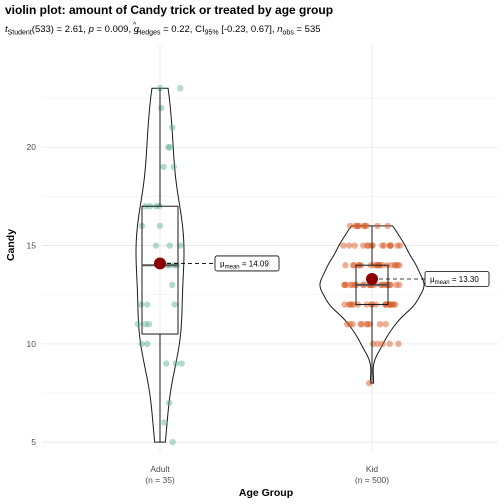 Image resolution: width=504 pixels, height=504 pixels. I want to click on x-tick-label: Kid, so click(372, 469).